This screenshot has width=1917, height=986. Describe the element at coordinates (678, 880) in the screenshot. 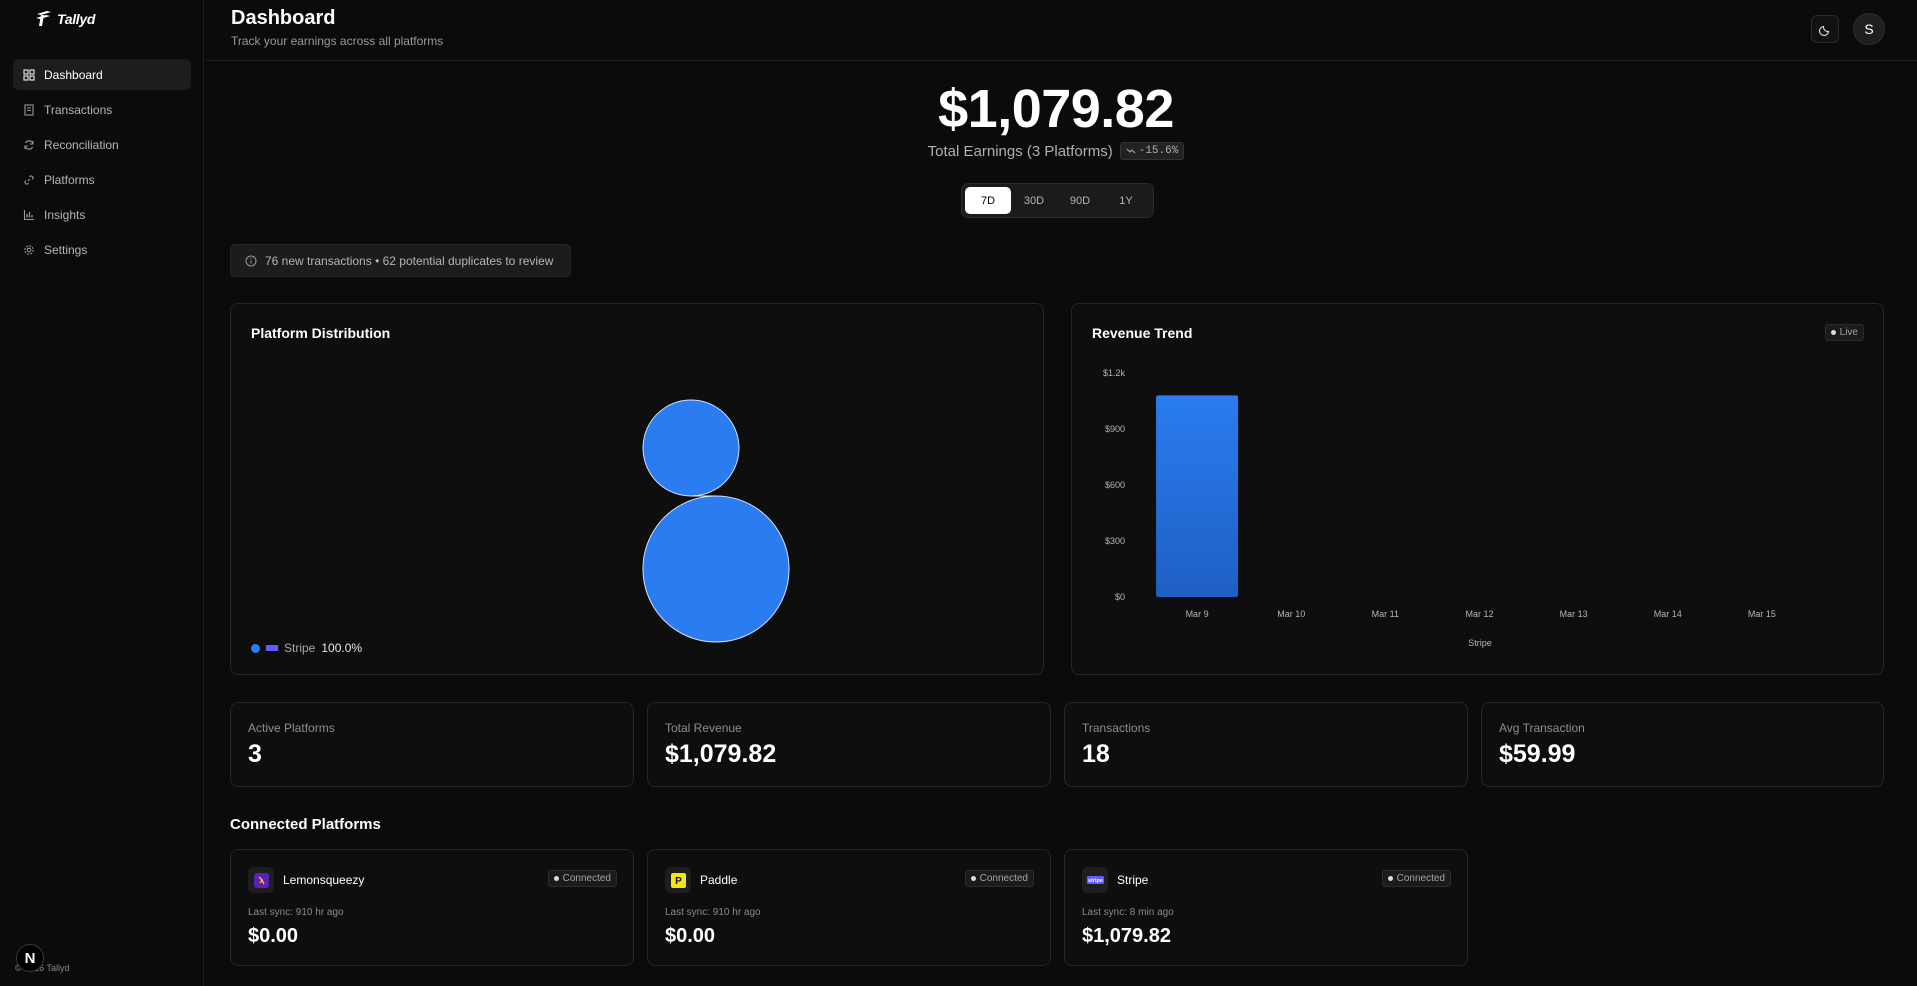

I see `paddle-icon: P` at that location.